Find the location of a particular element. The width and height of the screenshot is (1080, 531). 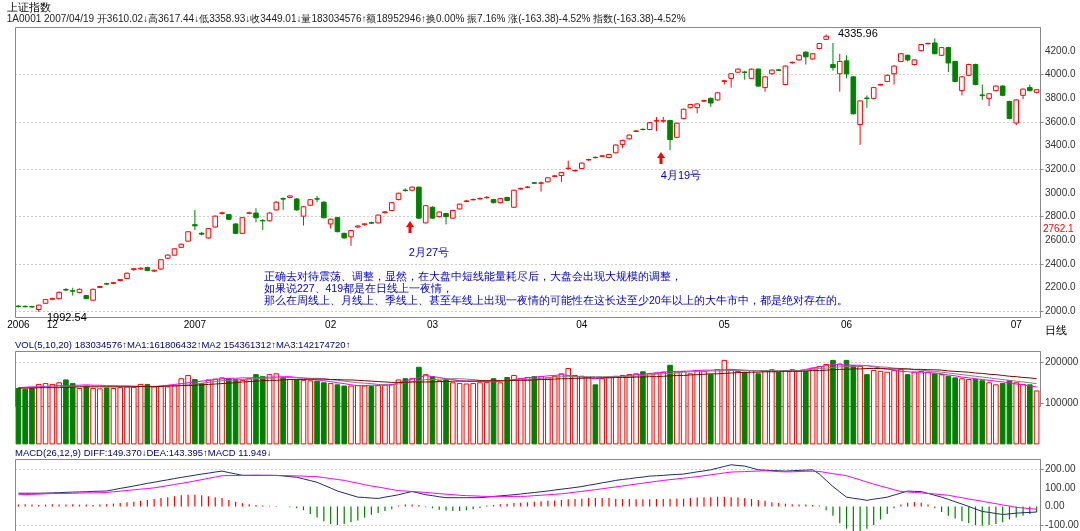

annotation: 正确去对待震荡、调整，显然，在大盘中短线能量耗尽后，大盘会出现大规模的调整， is located at coordinates (473, 276).